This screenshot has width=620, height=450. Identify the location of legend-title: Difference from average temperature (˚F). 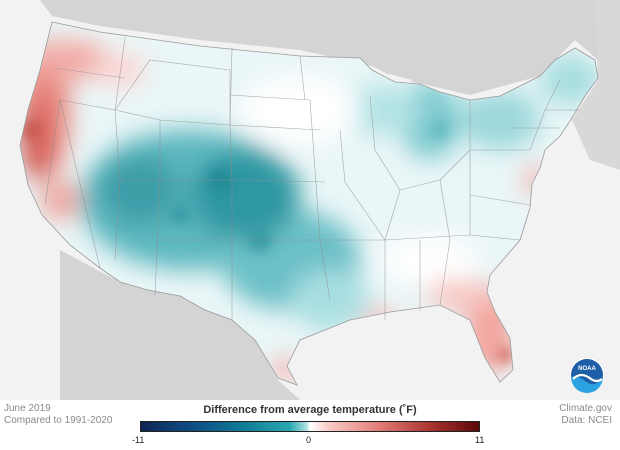
(310, 410).